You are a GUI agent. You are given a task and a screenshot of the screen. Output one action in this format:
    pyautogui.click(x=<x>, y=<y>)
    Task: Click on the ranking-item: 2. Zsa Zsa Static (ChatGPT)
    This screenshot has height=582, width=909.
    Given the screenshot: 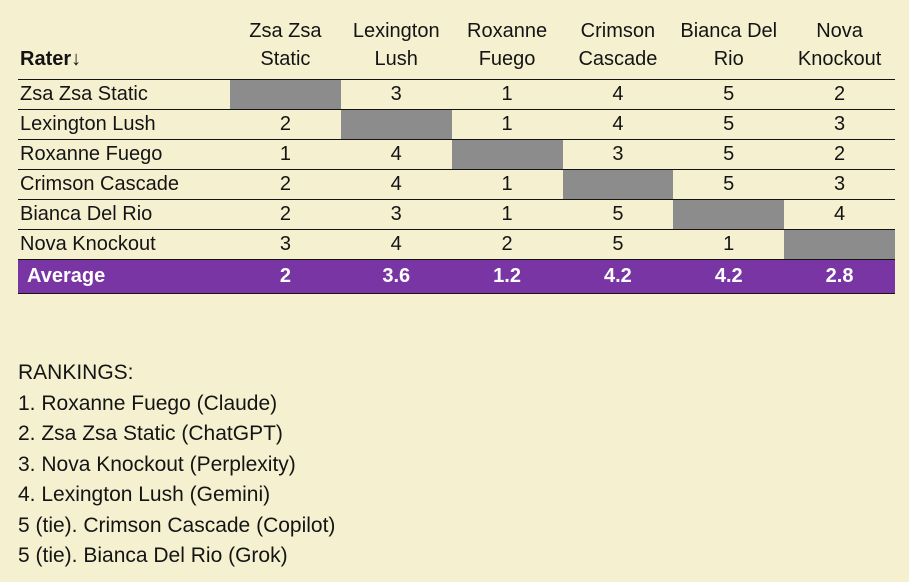 What is the action you would take?
    pyautogui.click(x=150, y=433)
    